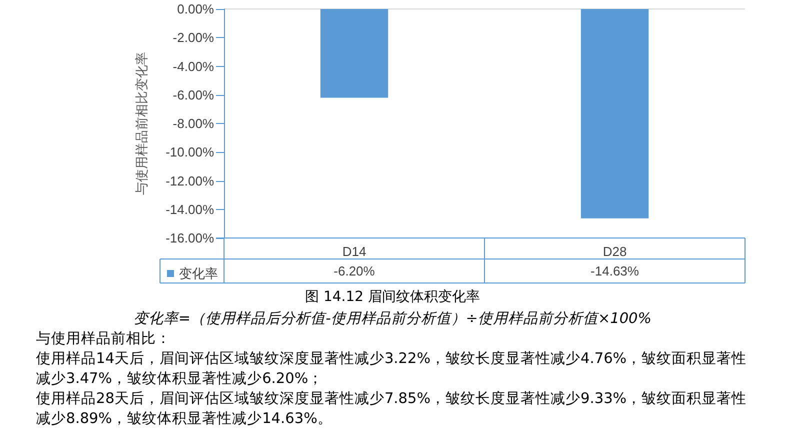  What do you see at coordinates (104, 339) in the screenshot?
I see `text: 与使用样品前相比：` at bounding box center [104, 339].